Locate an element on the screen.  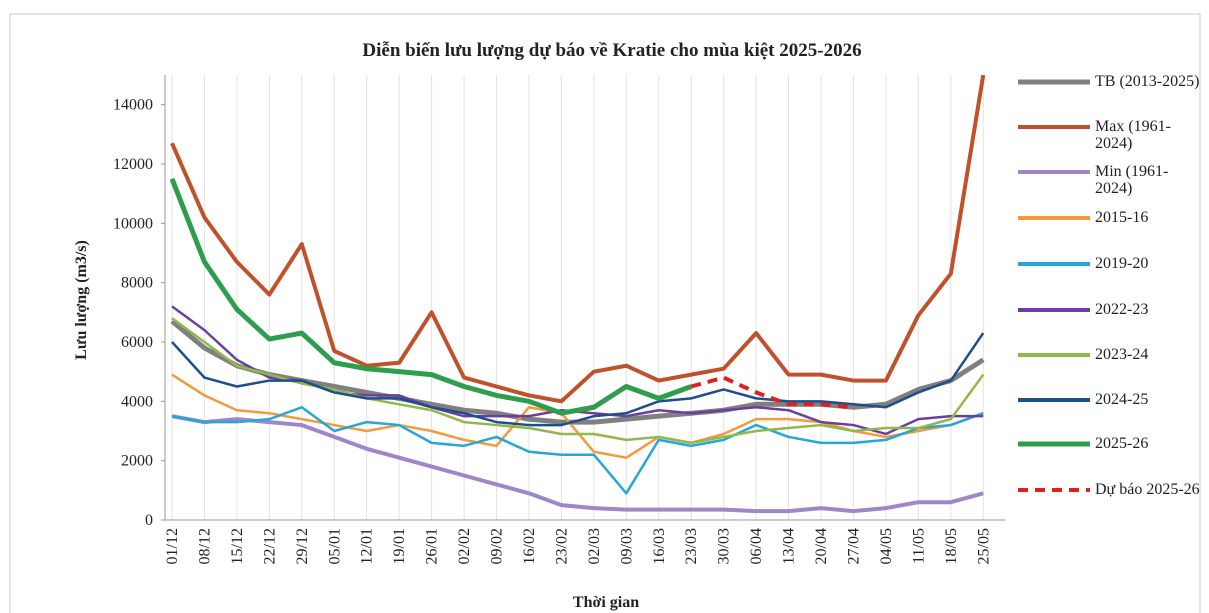
legend-label: 2024-25 is located at coordinates (1122, 399).